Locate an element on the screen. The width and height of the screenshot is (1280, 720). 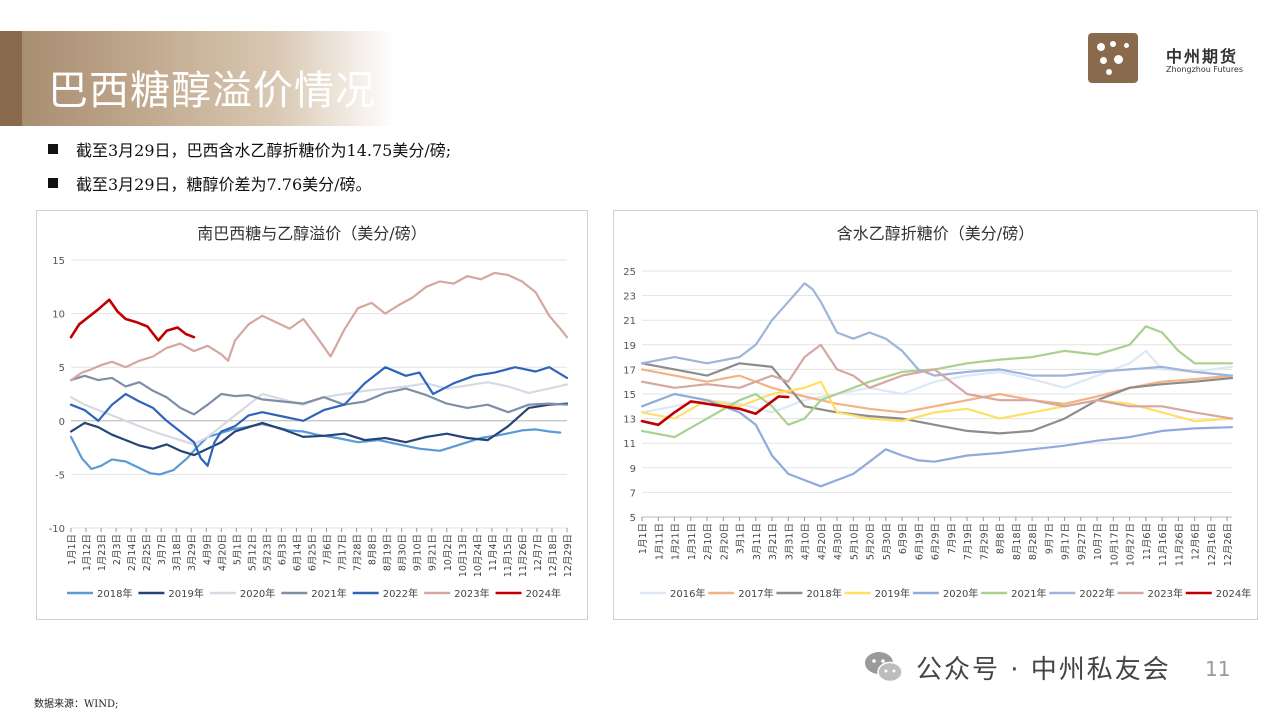
wechat-watermark: 公众号 · 中州私友会 is located at coordinates (1016, 667).